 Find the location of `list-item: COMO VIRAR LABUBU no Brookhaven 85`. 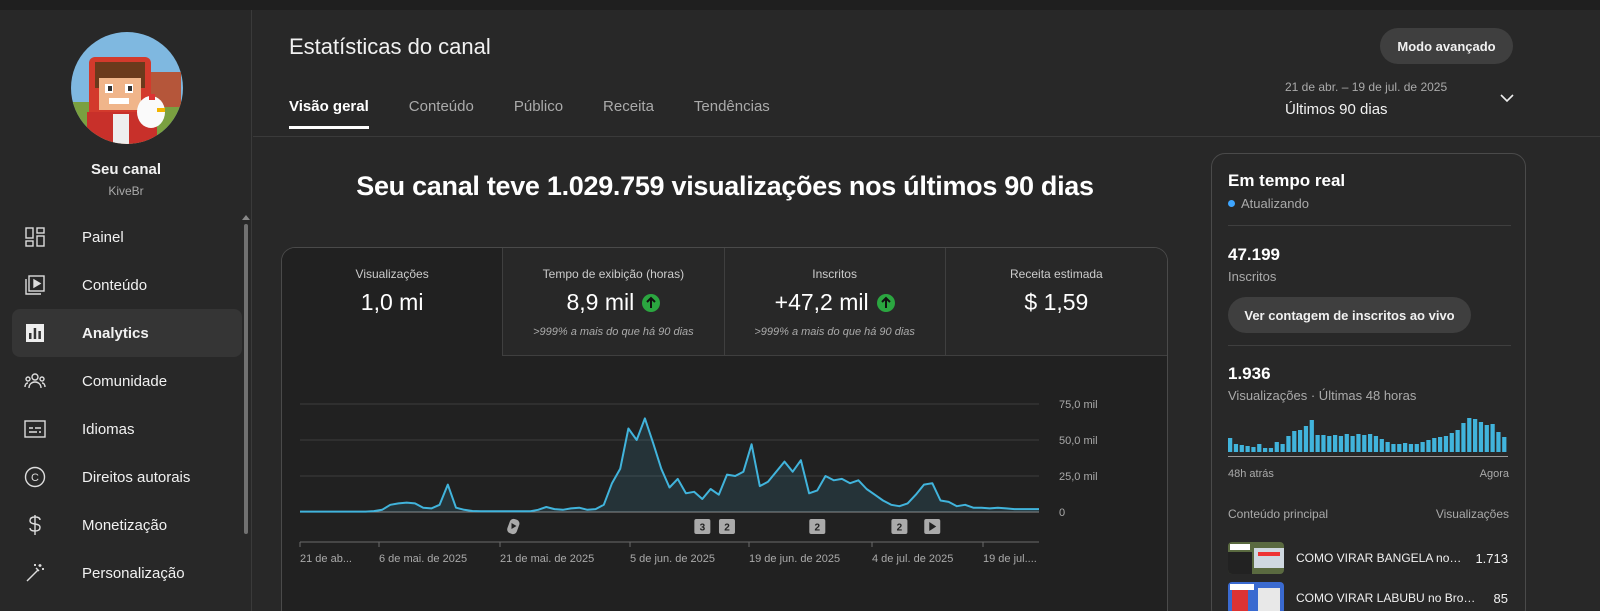

list-item: COMO VIRAR LABUBU no Brookhaven 85 is located at coordinates (1368, 596).